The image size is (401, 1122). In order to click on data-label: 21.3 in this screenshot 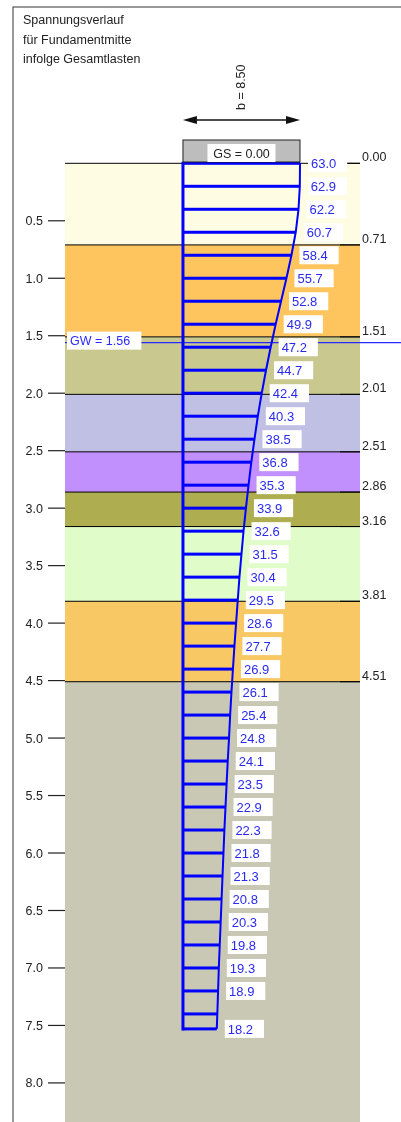, I will do `click(246, 876)`.